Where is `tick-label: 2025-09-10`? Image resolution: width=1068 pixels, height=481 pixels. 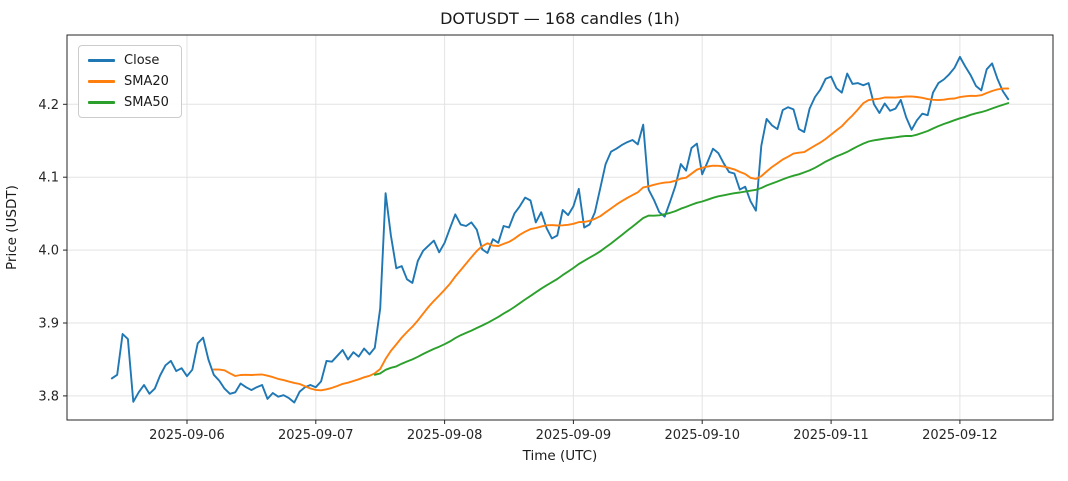
tick-label: 2025-09-10 is located at coordinates (702, 435).